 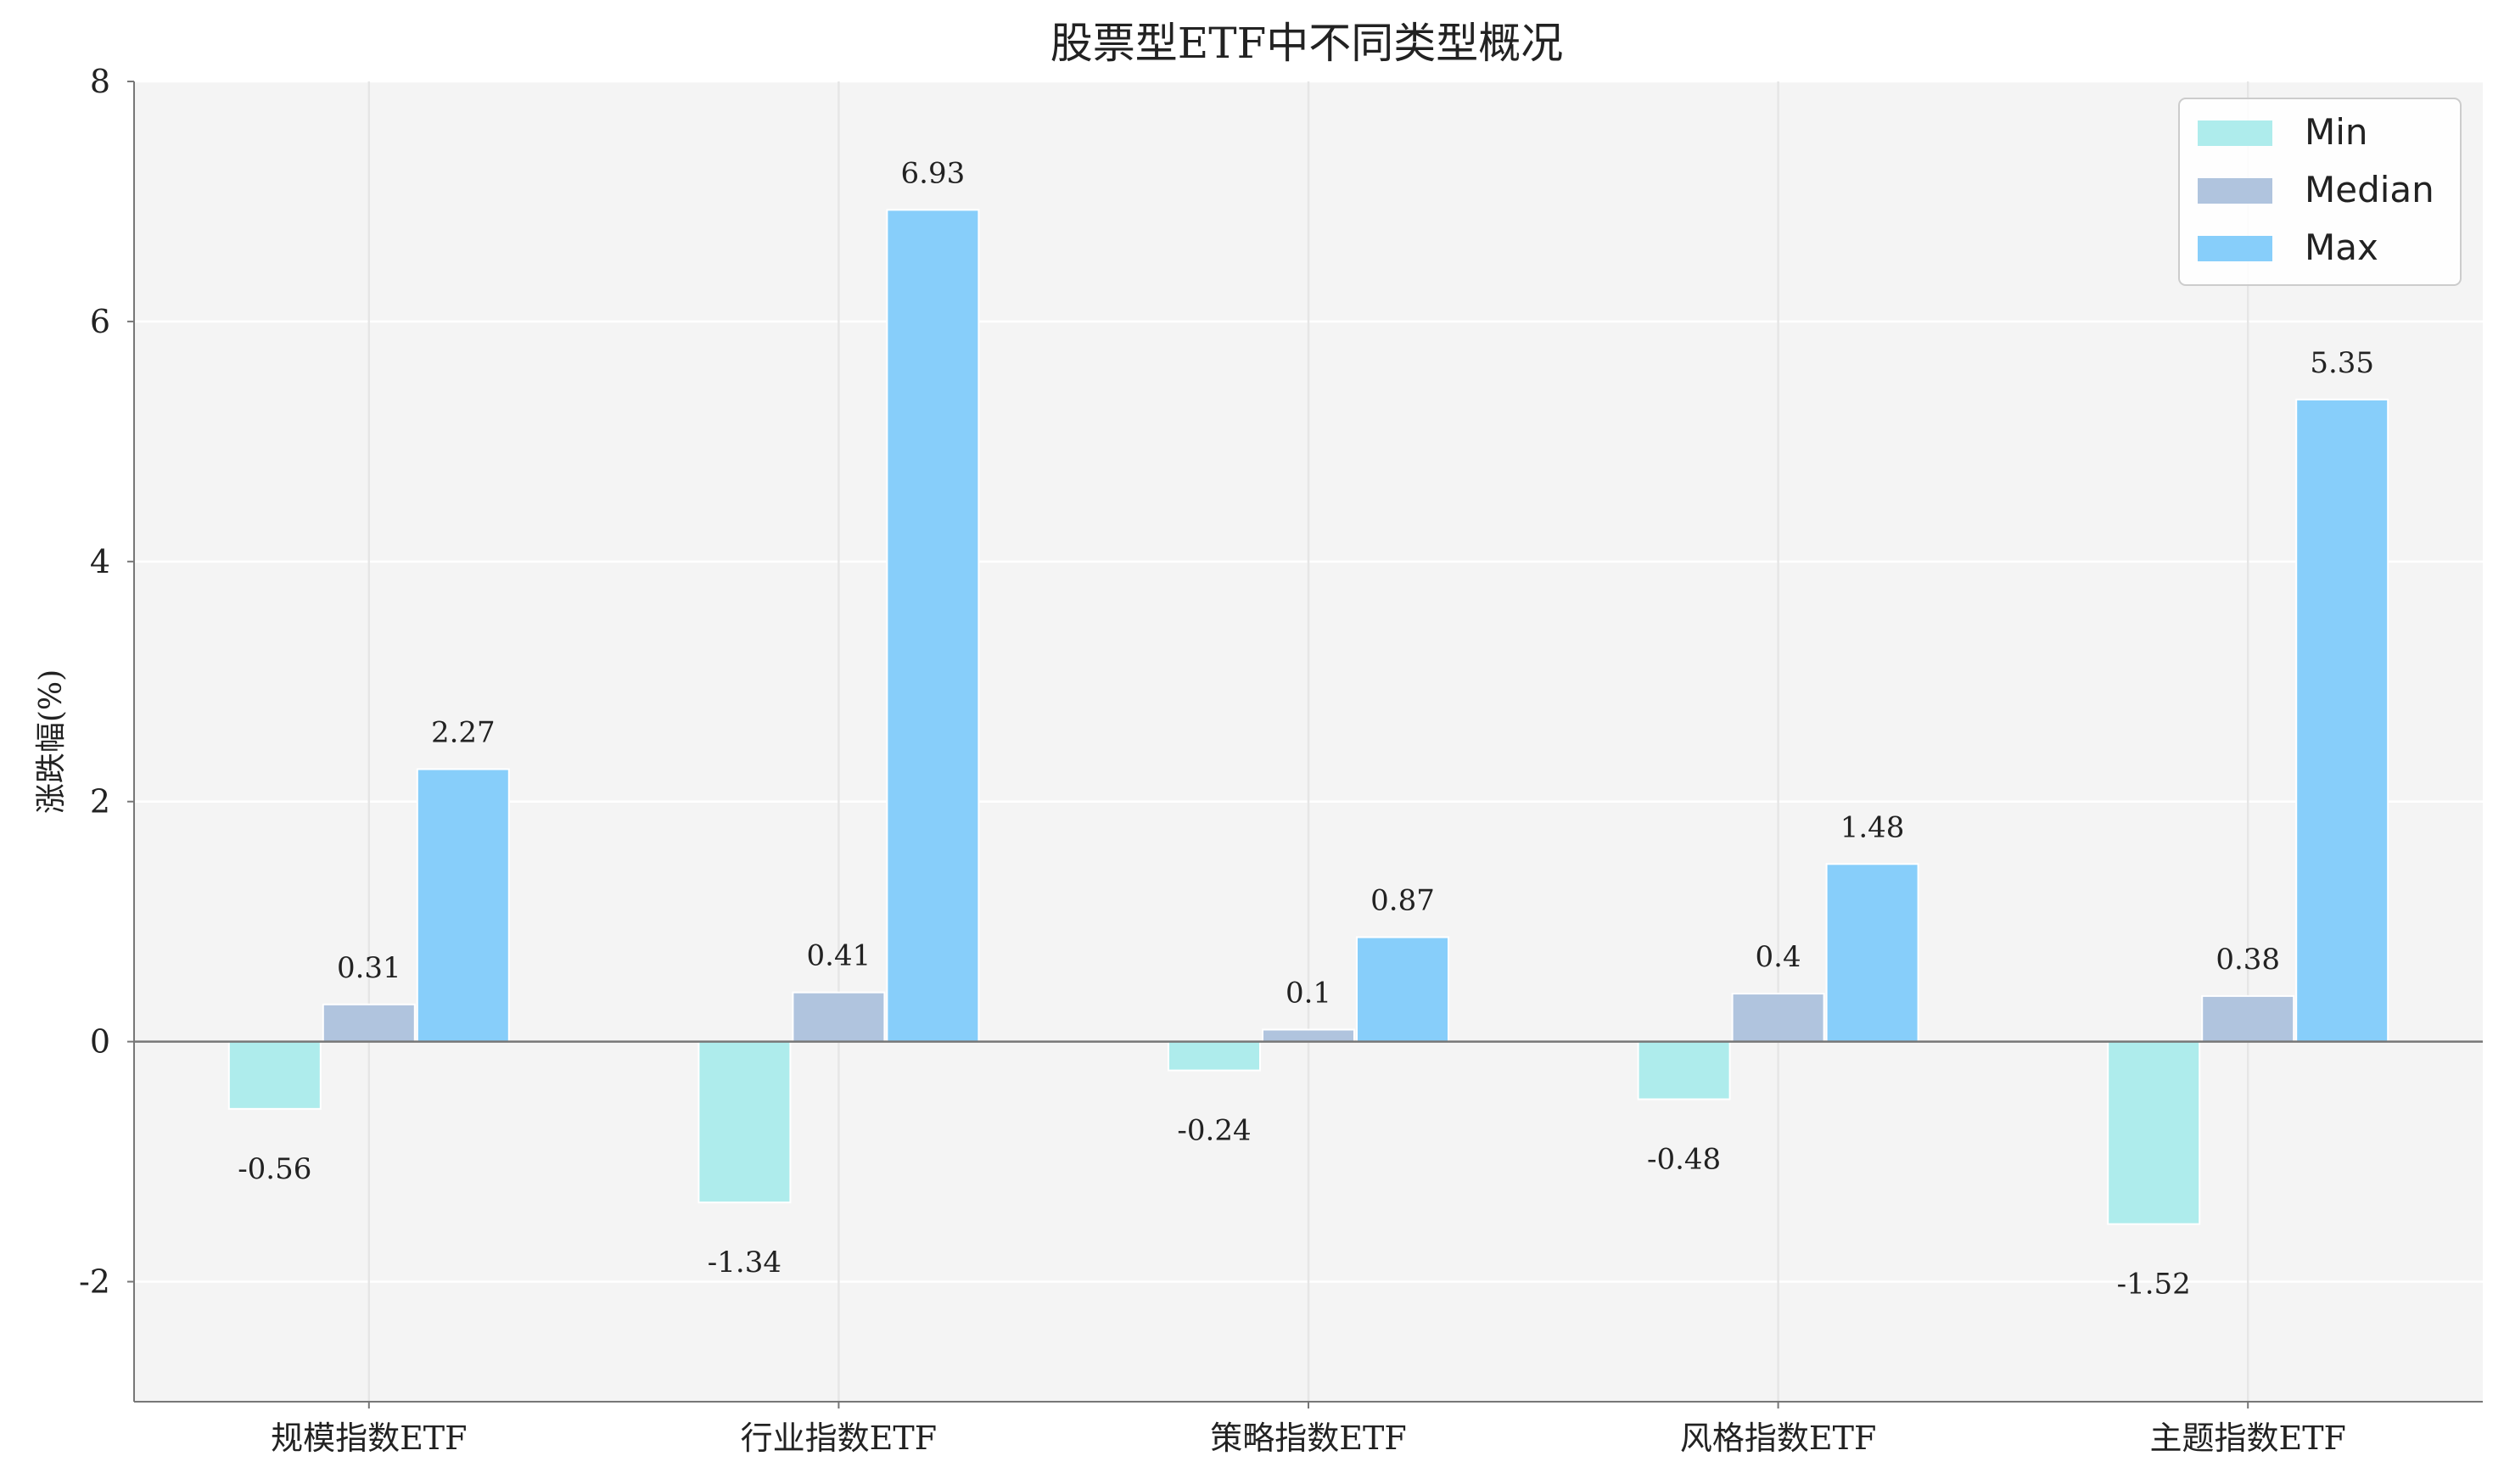 I want to click on y-tick-label: 6, so click(x=100, y=321).